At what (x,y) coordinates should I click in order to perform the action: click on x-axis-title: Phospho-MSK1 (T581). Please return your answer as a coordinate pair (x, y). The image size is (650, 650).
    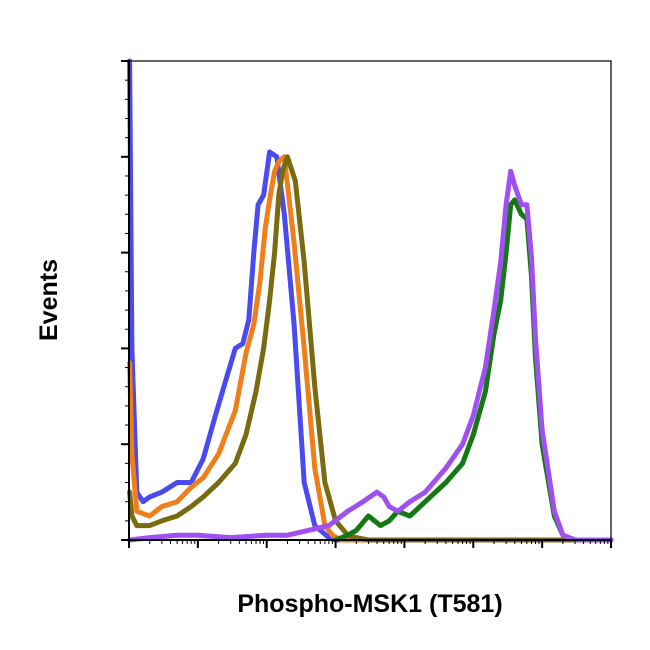
    Looking at the image, I should click on (369, 604).